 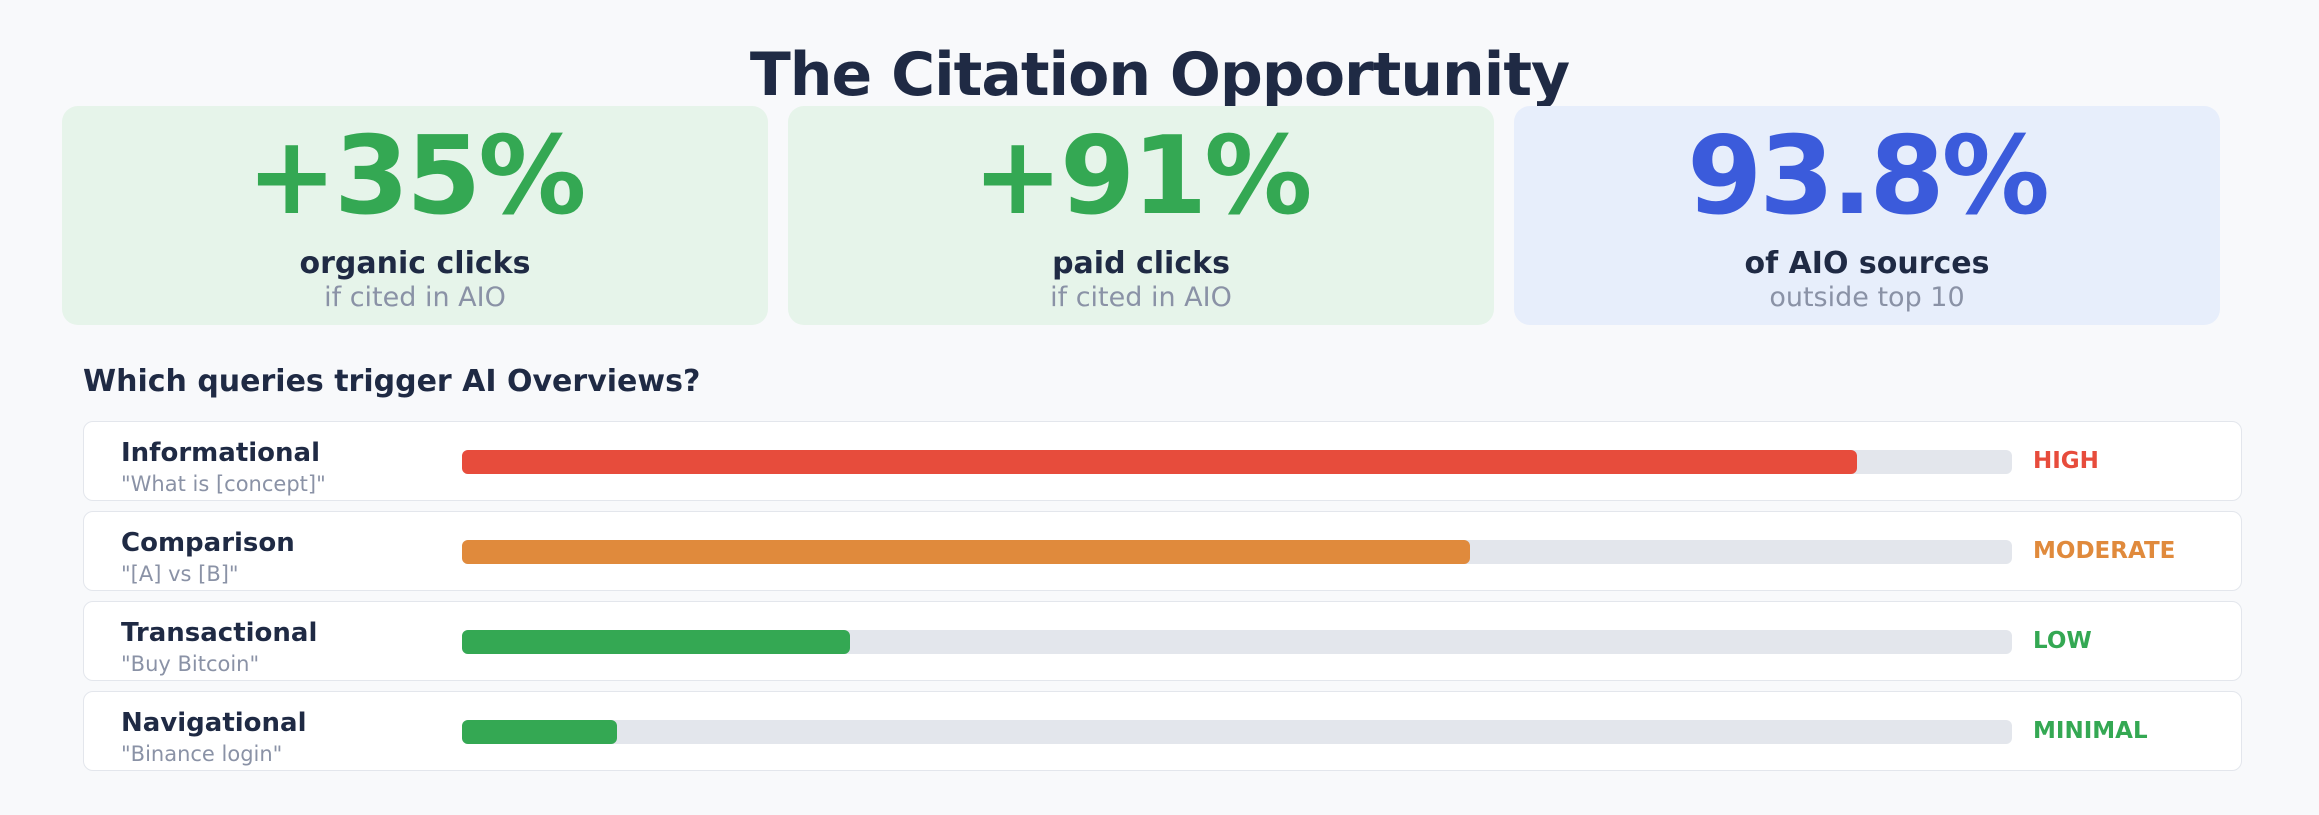 I want to click on stat-value: +91%, so click(x=1142, y=176).